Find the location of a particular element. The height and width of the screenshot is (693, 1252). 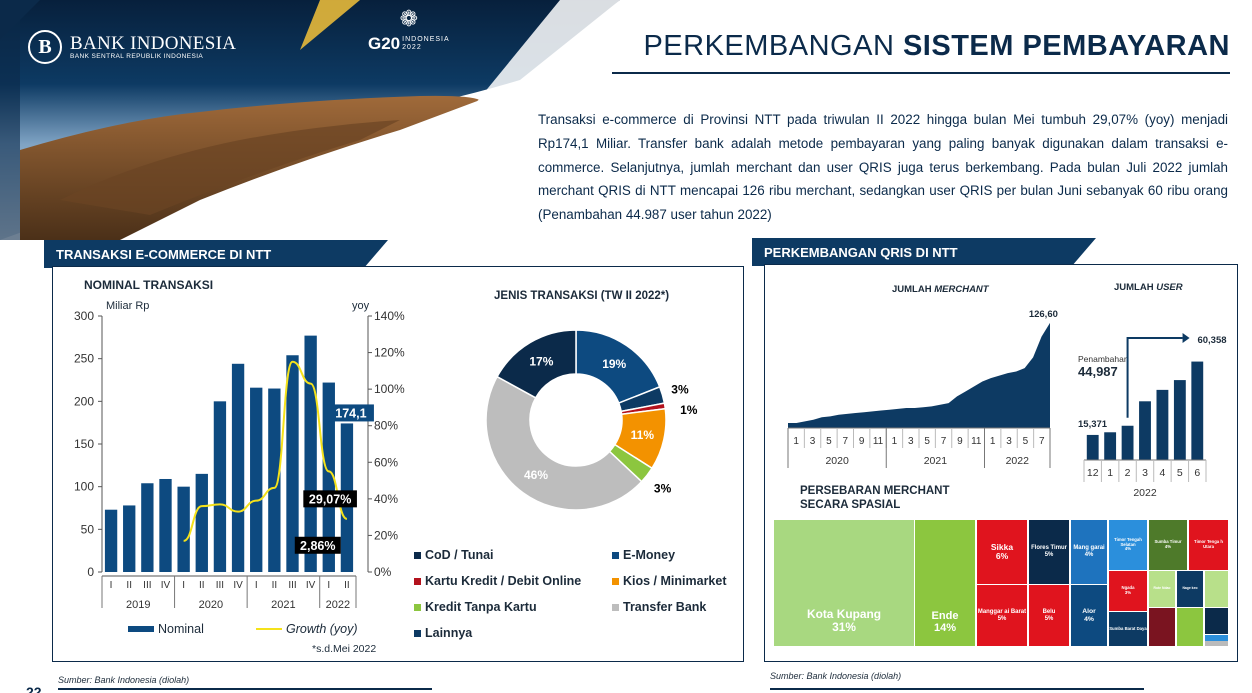

treemap-cell-name: Rote Ndao is located at coordinates (1162, 588).